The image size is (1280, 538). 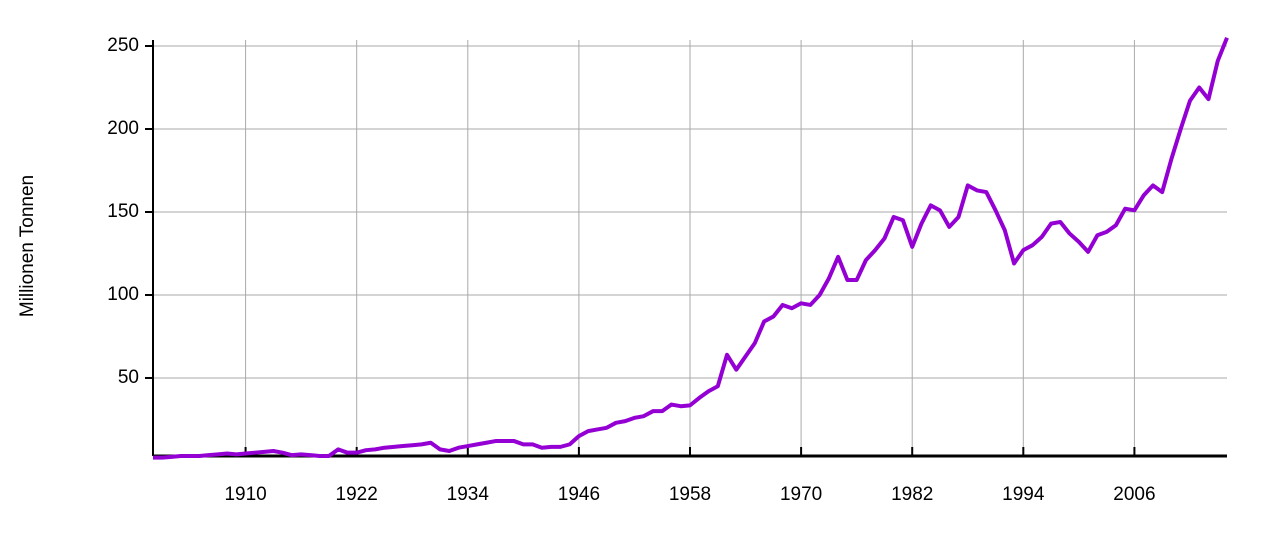 I want to click on y-tick-label: 250, so click(x=123, y=45).